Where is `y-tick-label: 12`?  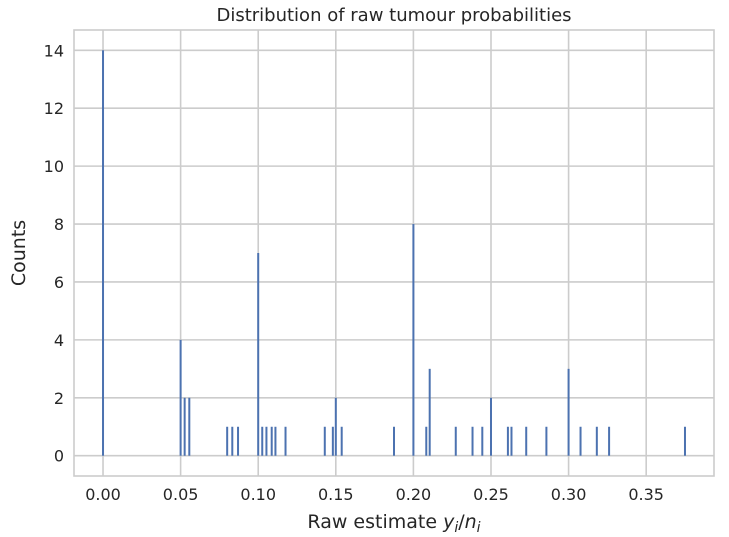 y-tick-label: 12 is located at coordinates (54, 108).